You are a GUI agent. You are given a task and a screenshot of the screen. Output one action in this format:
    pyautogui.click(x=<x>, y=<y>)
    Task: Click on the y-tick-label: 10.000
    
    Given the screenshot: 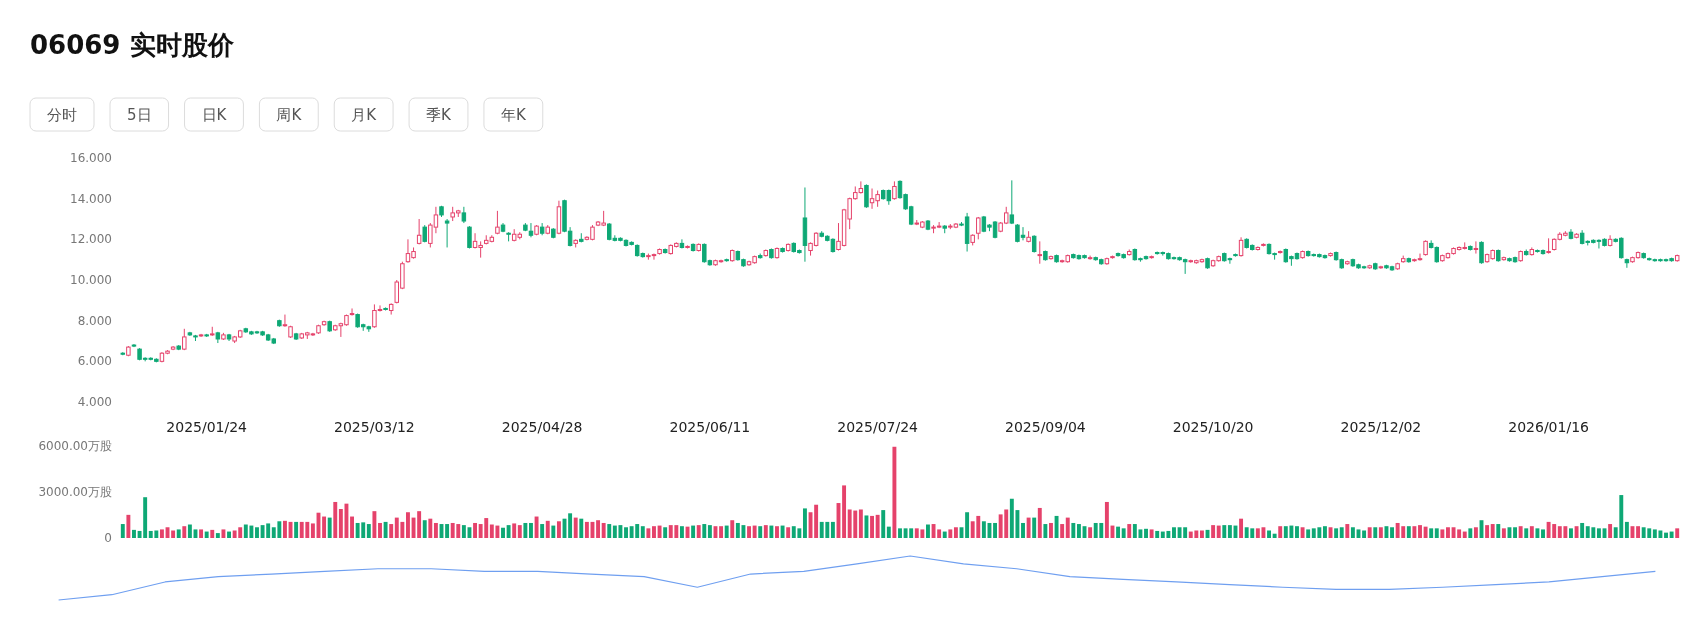 What is the action you would take?
    pyautogui.click(x=91, y=280)
    